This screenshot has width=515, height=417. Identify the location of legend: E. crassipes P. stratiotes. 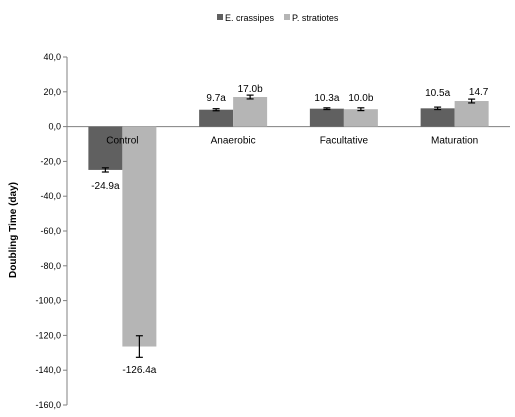
(278, 18).